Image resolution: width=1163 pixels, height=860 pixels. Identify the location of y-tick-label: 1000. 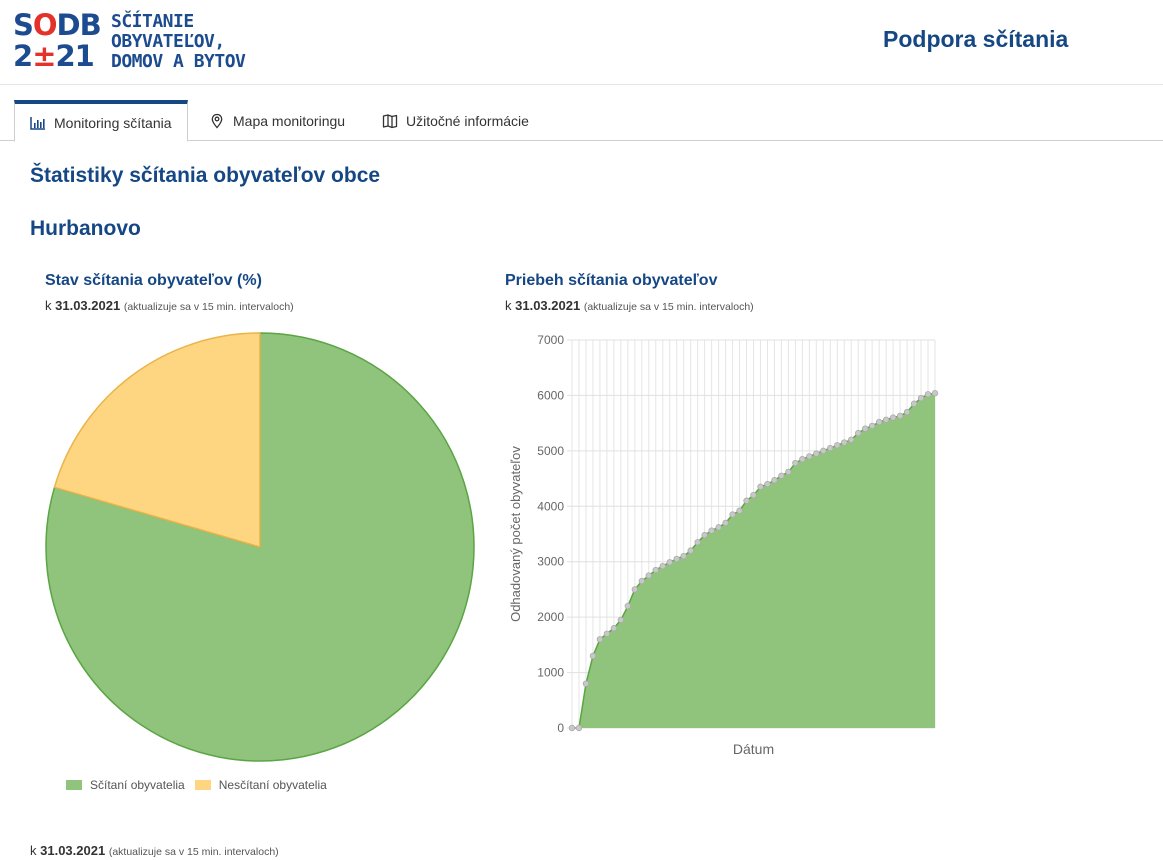
(550, 673).